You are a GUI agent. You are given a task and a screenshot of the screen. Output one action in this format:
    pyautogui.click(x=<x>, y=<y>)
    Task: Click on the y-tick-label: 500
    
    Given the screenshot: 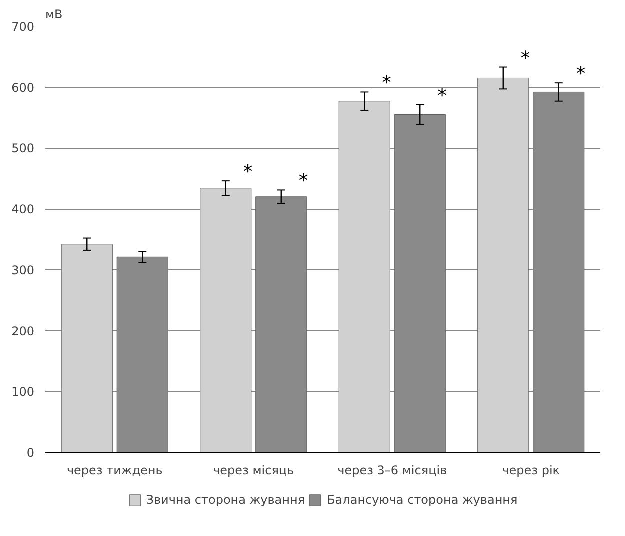 What is the action you would take?
    pyautogui.click(x=23, y=149)
    